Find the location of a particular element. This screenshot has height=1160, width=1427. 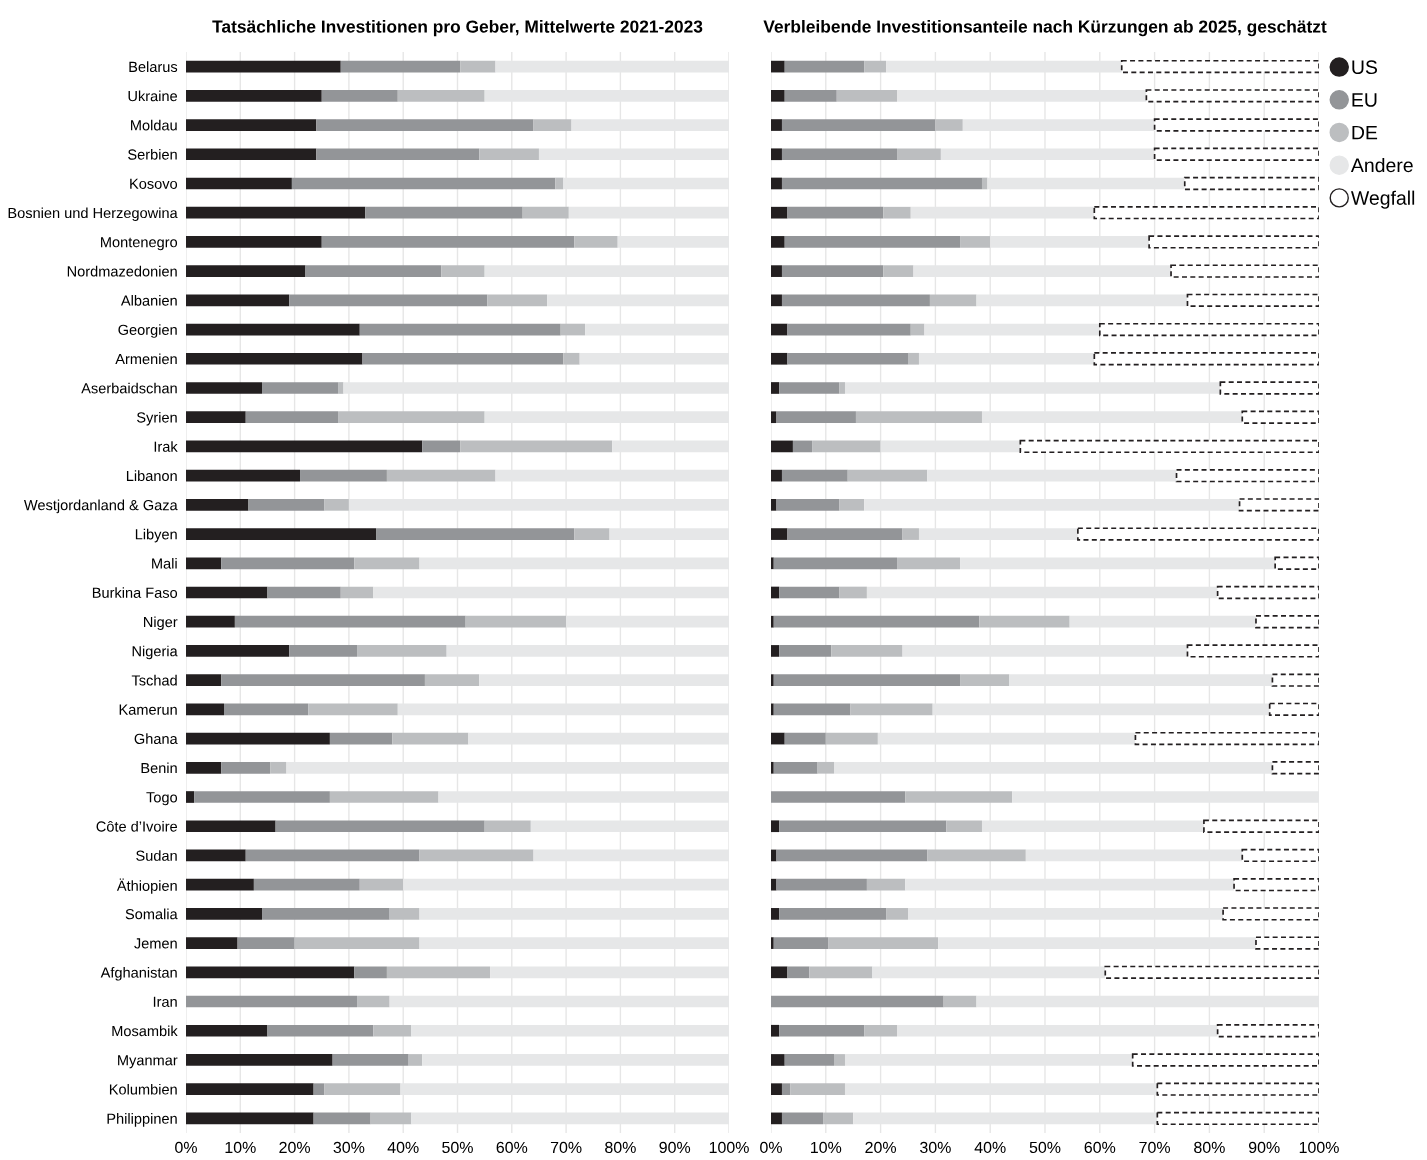

y-tick-label: Jemen is located at coordinates (155, 943).